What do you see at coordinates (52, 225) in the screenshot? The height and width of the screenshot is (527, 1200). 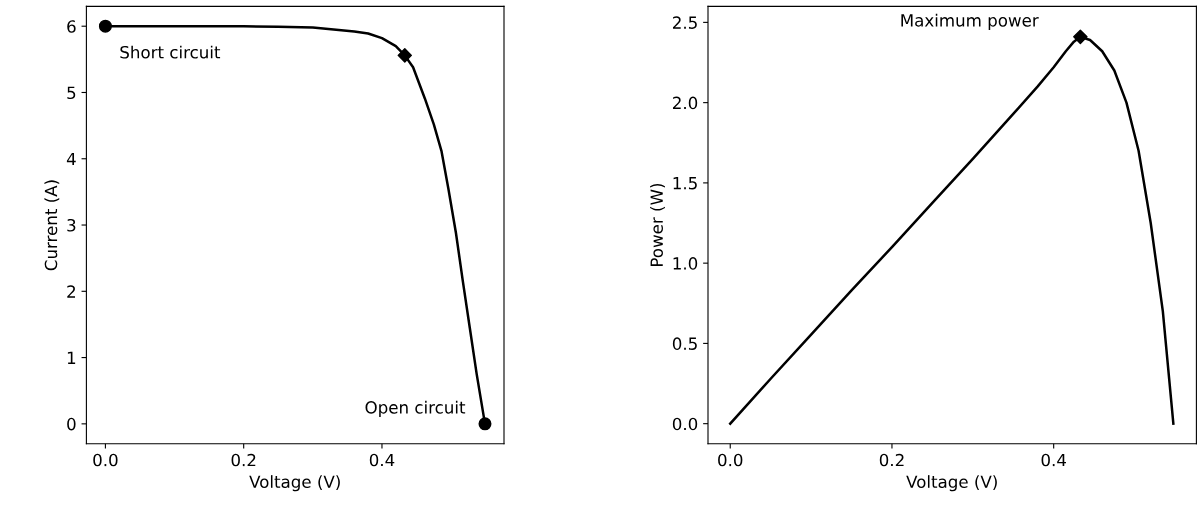 I see `y-axis-title: Current (A)` at bounding box center [52, 225].